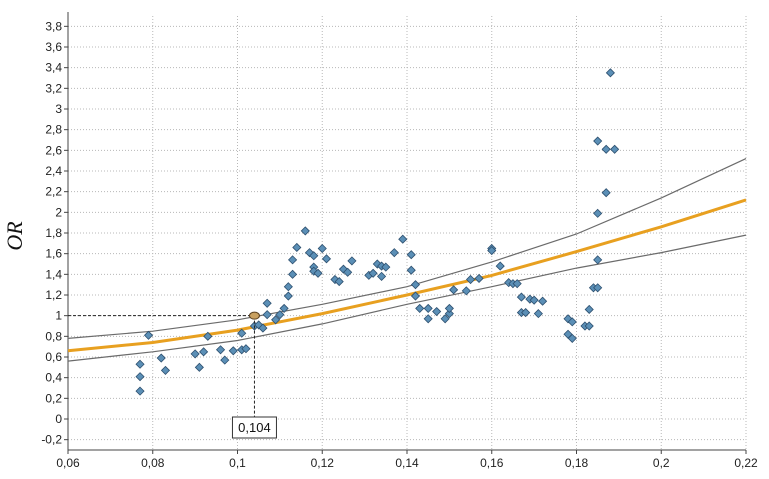 The image size is (769, 479). What do you see at coordinates (237, 463) in the screenshot?
I see `x-tick-label: 0,1` at bounding box center [237, 463].